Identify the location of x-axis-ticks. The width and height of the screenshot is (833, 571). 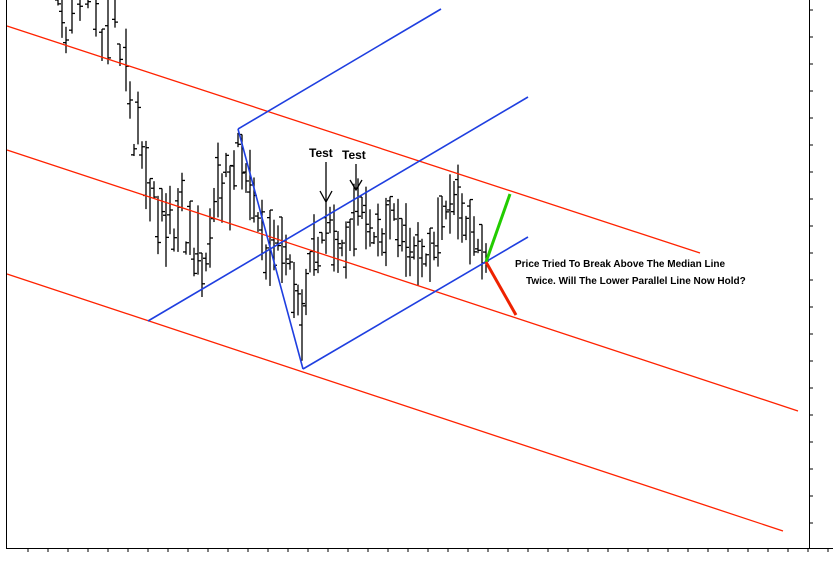
(428, 550).